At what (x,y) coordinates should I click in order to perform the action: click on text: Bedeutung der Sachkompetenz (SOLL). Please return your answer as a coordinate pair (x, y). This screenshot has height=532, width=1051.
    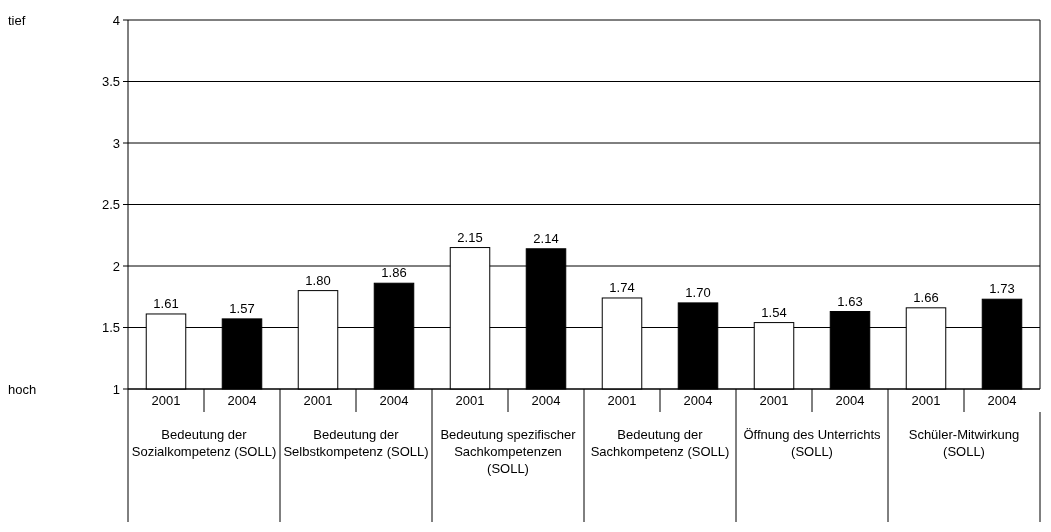
    Looking at the image, I should click on (660, 443).